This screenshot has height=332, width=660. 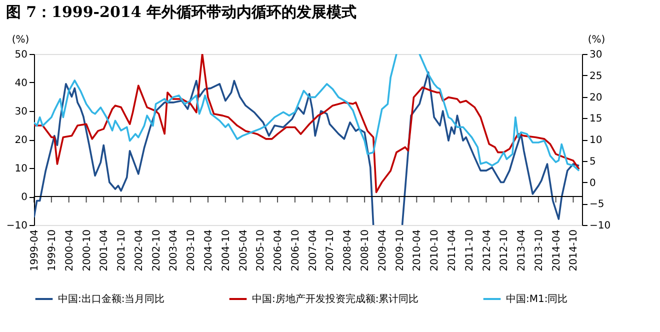 What do you see at coordinates (400, 251) in the screenshot?
I see `x-tick-label: 2009-10` at bounding box center [400, 251].